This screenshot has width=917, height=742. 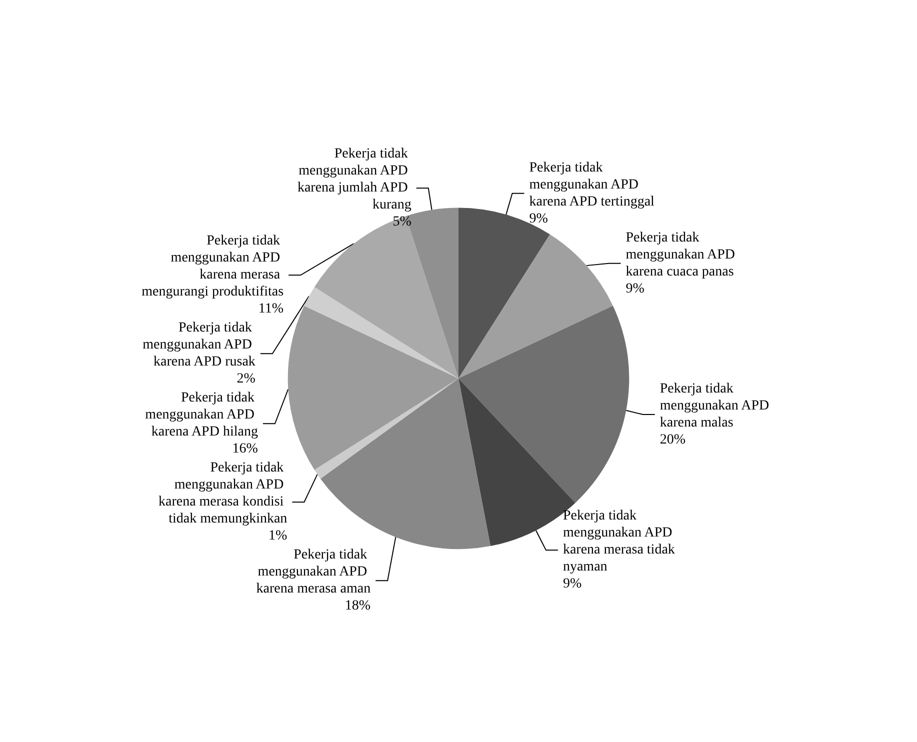 I want to click on data-label: 5%, so click(x=402, y=222).